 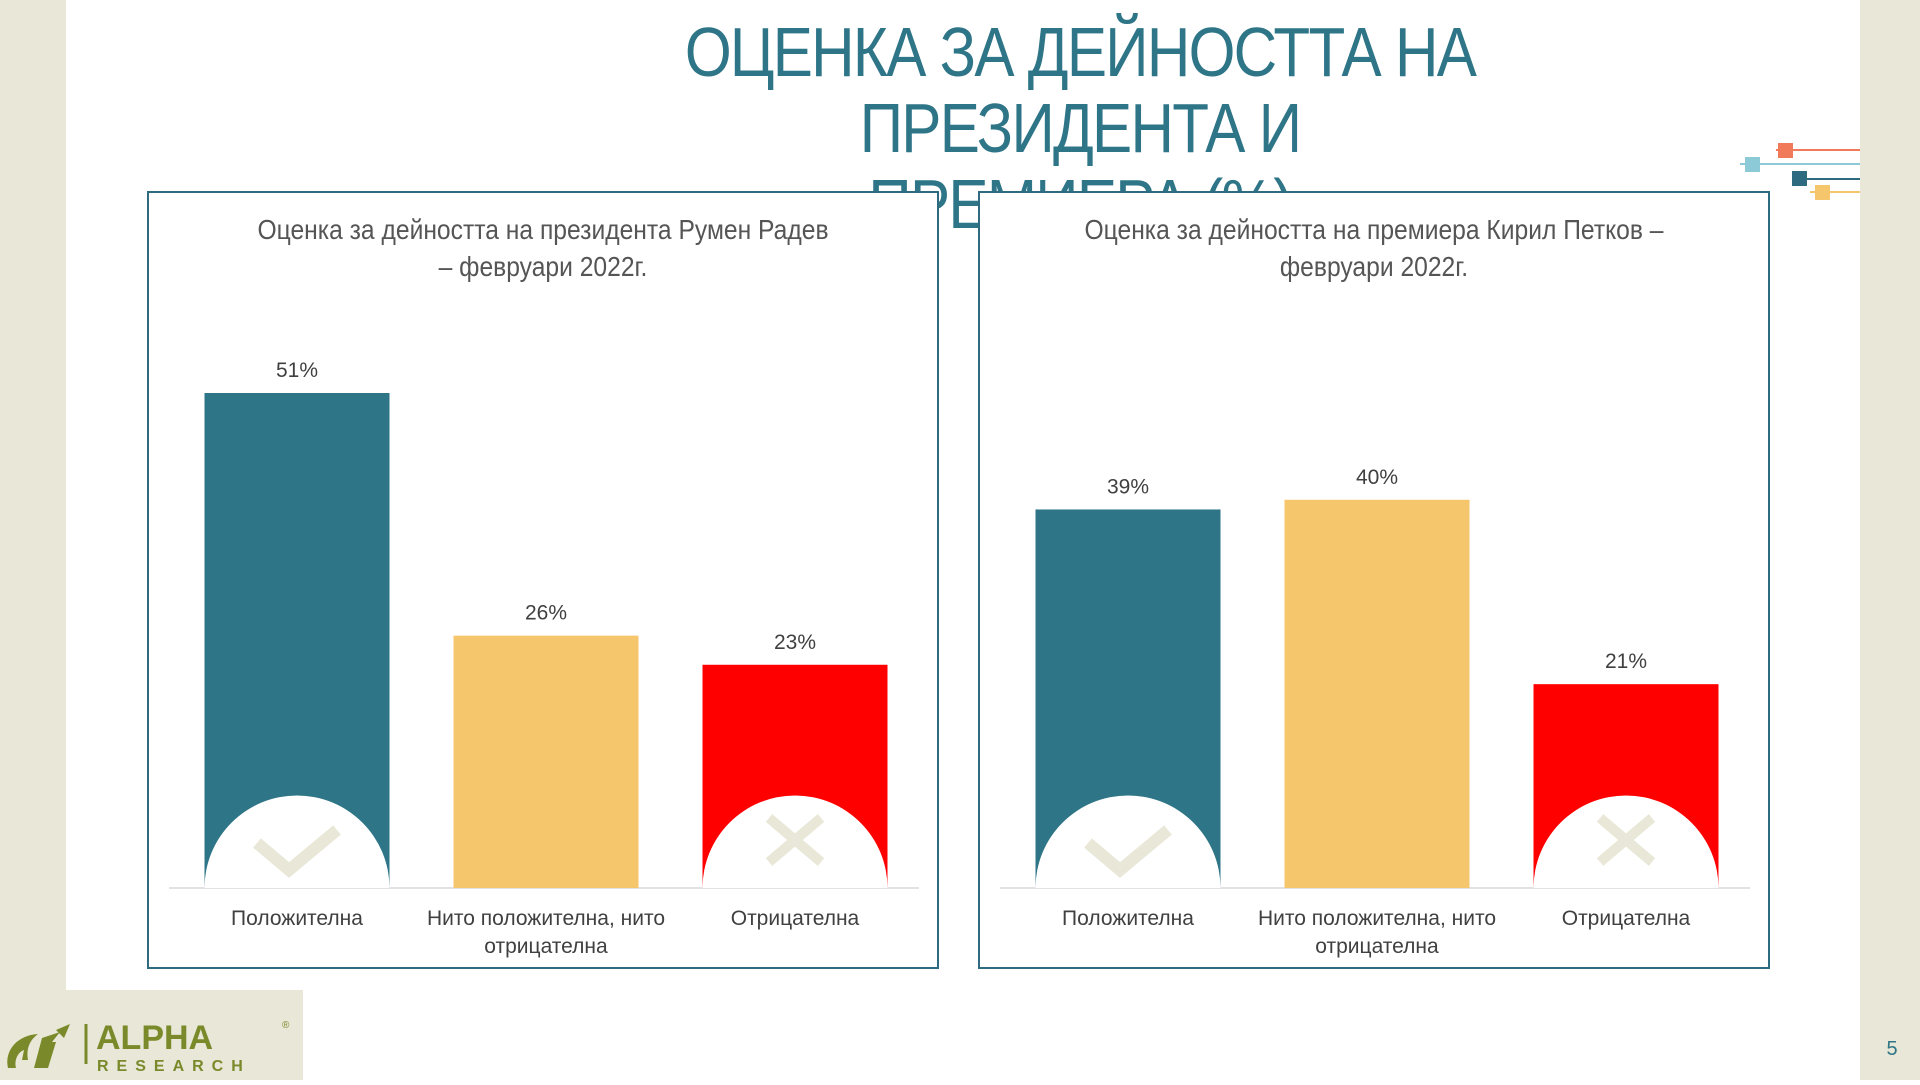 What do you see at coordinates (546, 613) in the screenshot?
I see `data-label: 26%` at bounding box center [546, 613].